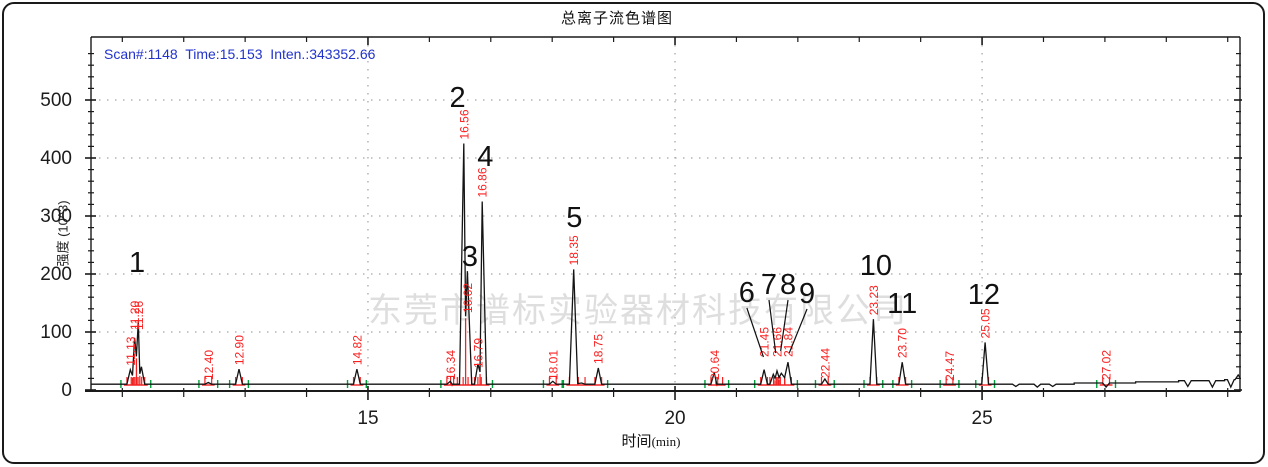  Describe the element at coordinates (788, 285) in the screenshot. I see `peak-number: 8` at that location.